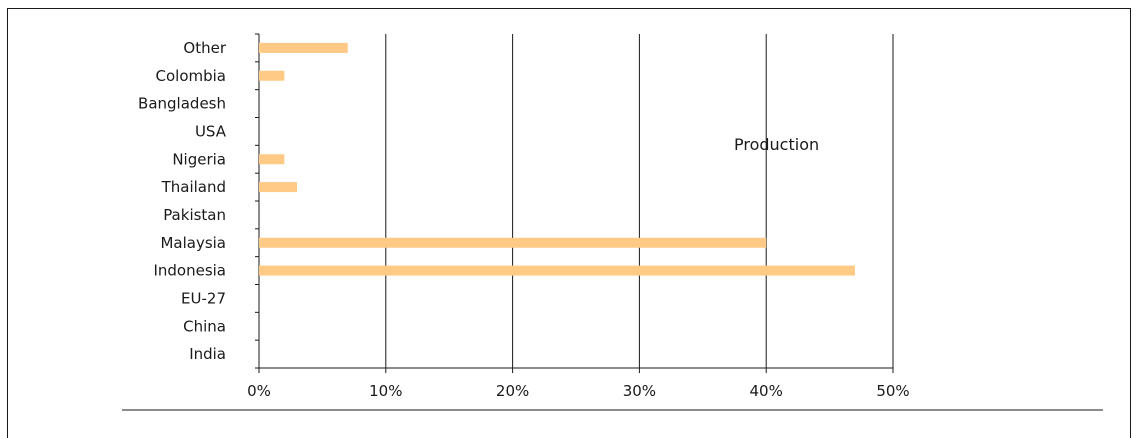 The width and height of the screenshot is (1138, 438). What do you see at coordinates (557, 270) in the screenshot?
I see `bar-indonesia` at bounding box center [557, 270].